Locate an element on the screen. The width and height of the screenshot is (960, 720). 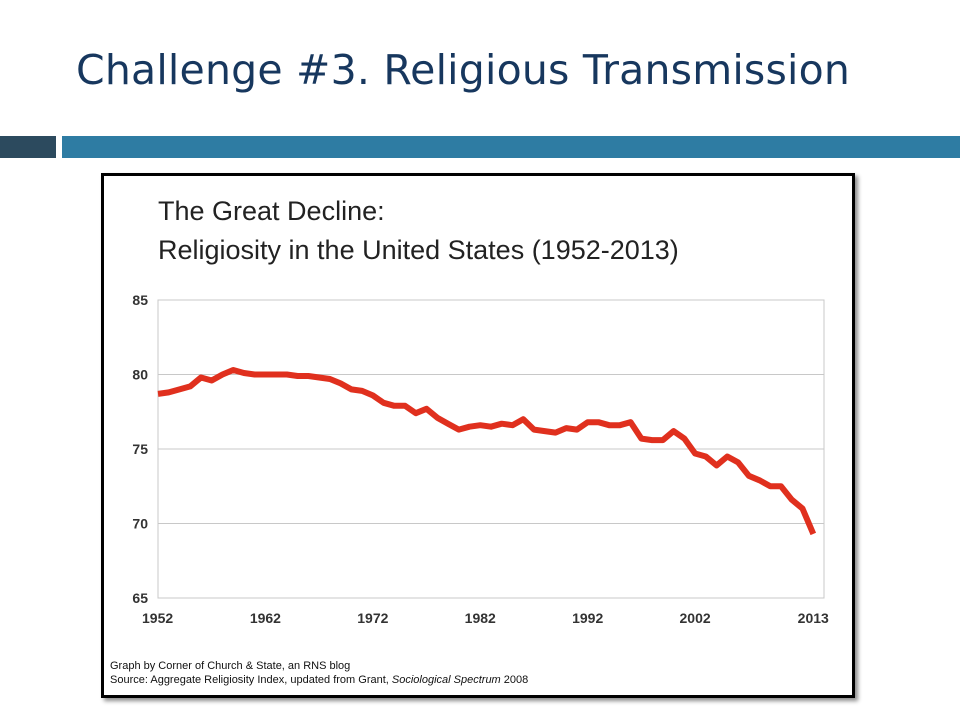
x-tick-label: 1972 is located at coordinates (372, 618).